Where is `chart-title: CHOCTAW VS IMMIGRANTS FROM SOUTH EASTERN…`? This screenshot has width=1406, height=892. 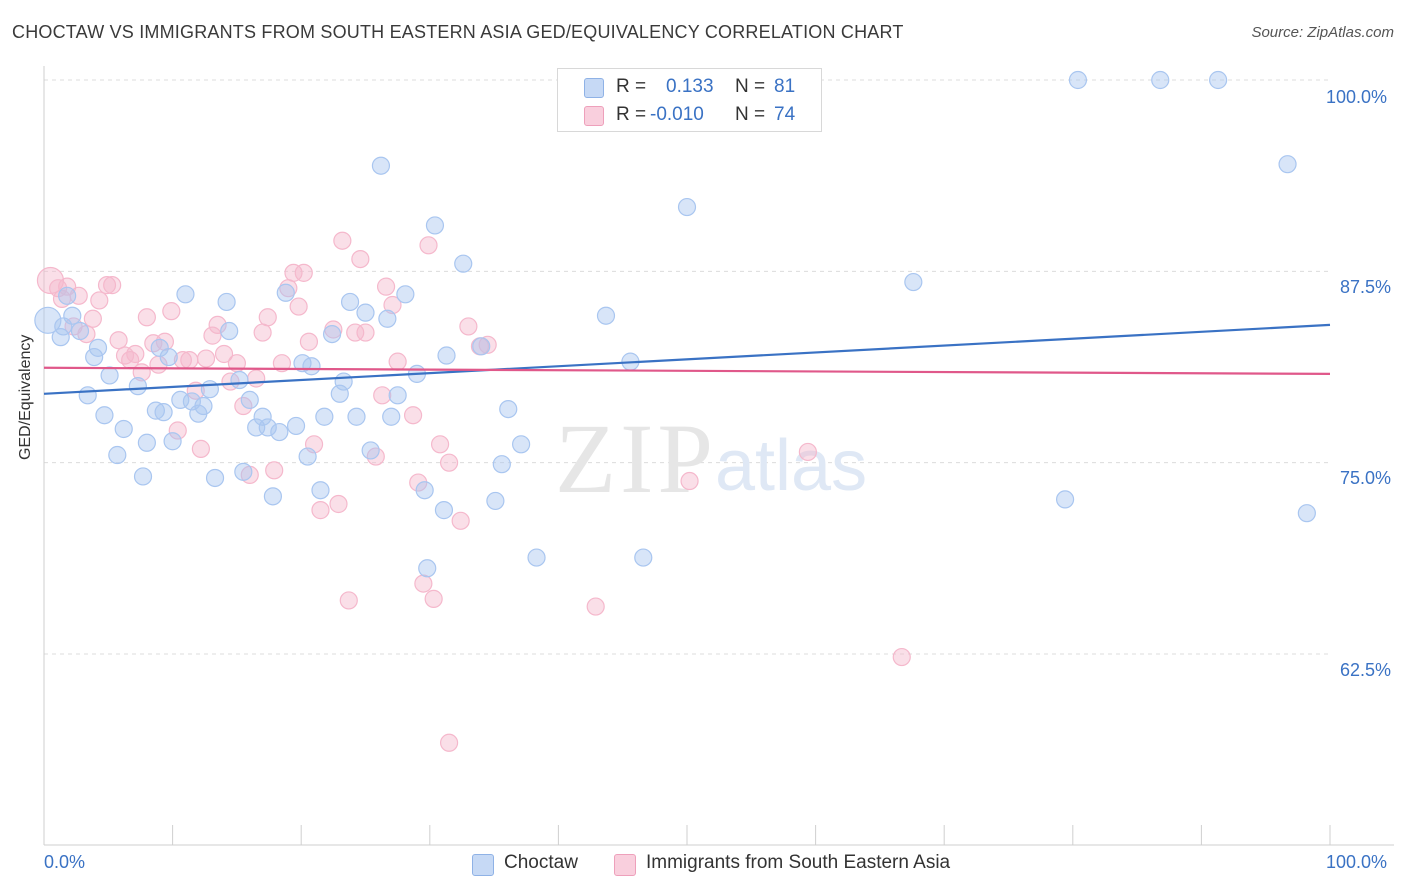
chart-title: CHOCTAW VS IMMIGRANTS FROM SOUTH EASTERN… is located at coordinates (458, 32).